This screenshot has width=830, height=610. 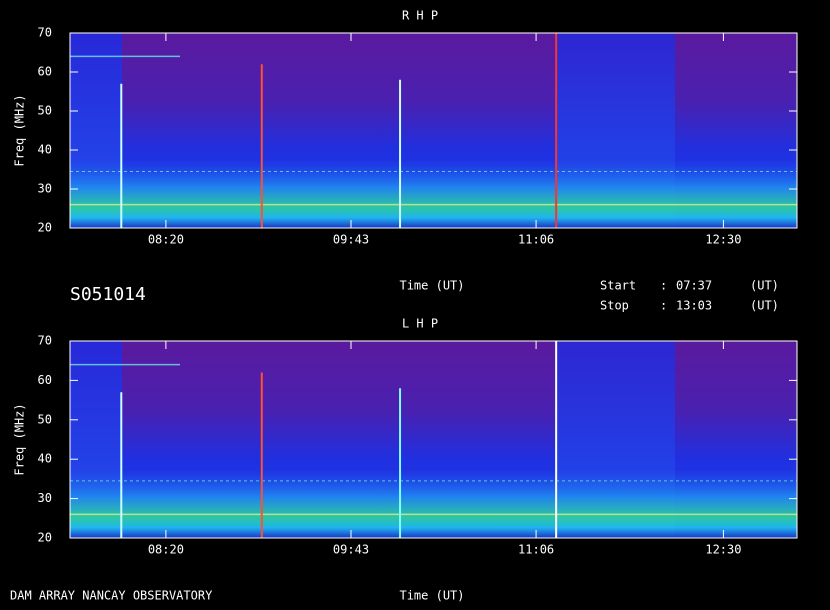 What do you see at coordinates (694, 306) in the screenshot?
I see `stop-time: 13:03` at bounding box center [694, 306].